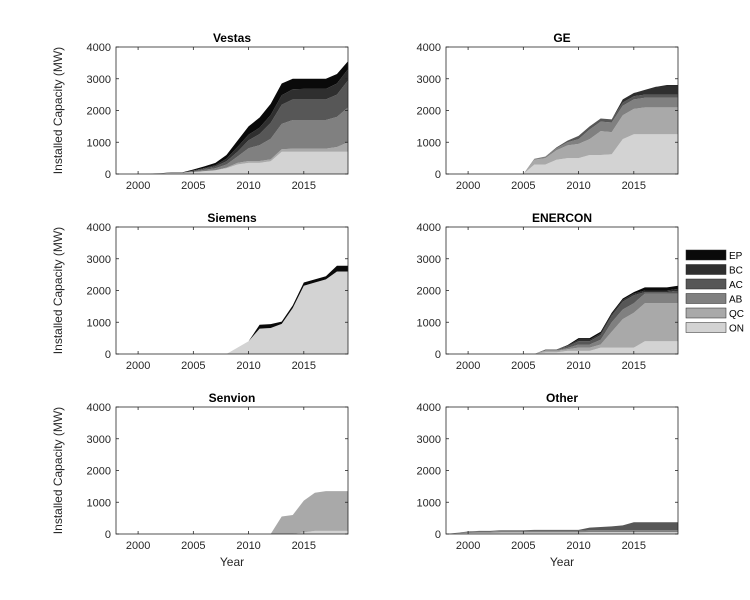  I want to click on legend-label-ac: AC, so click(736, 285).